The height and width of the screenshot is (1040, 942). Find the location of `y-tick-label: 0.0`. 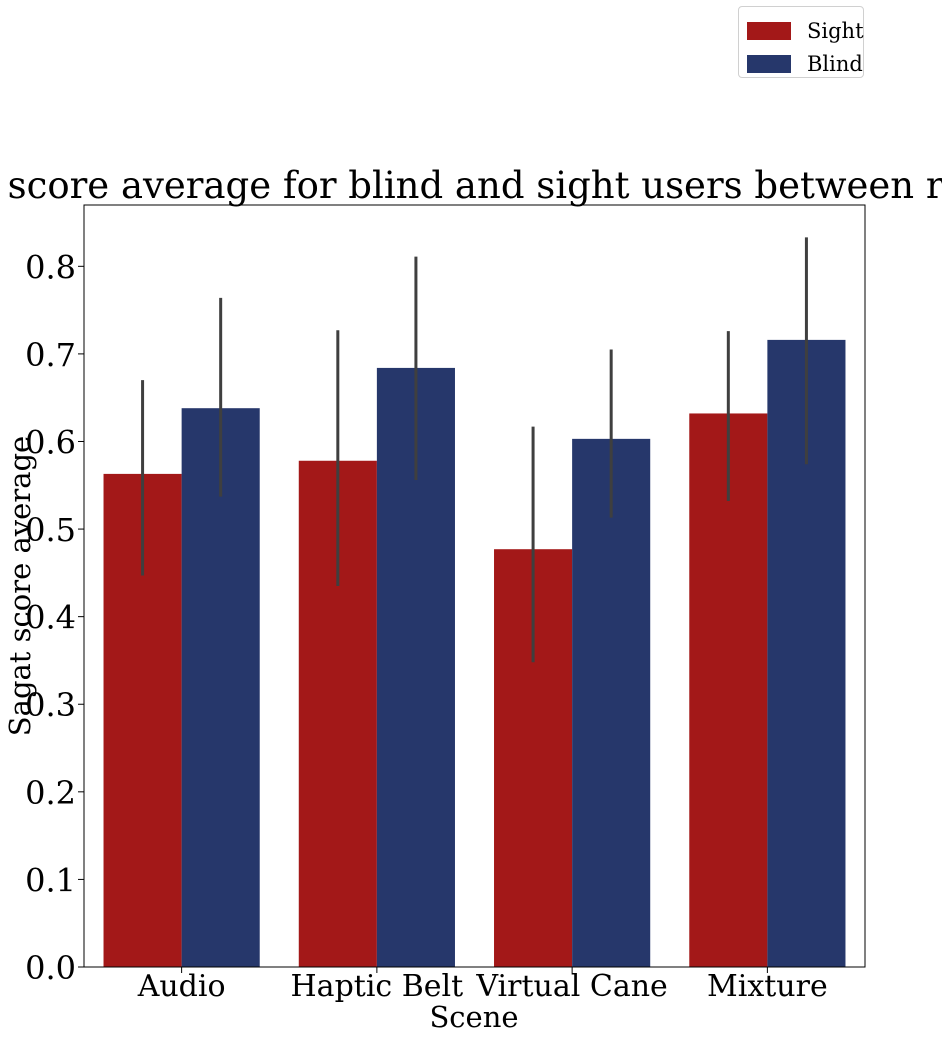

y-tick-label: 0.0 is located at coordinates (50, 968).